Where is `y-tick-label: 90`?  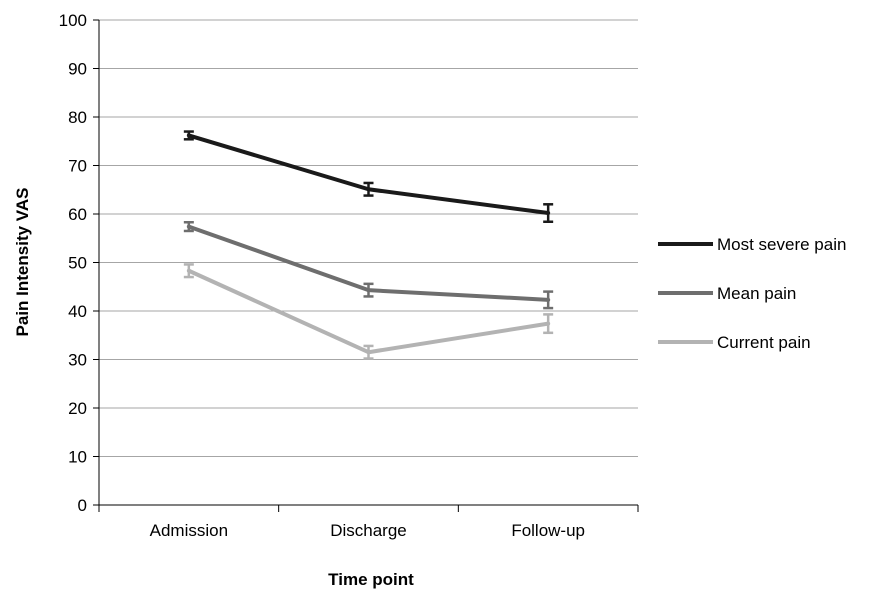 y-tick-label: 90 is located at coordinates (77, 69).